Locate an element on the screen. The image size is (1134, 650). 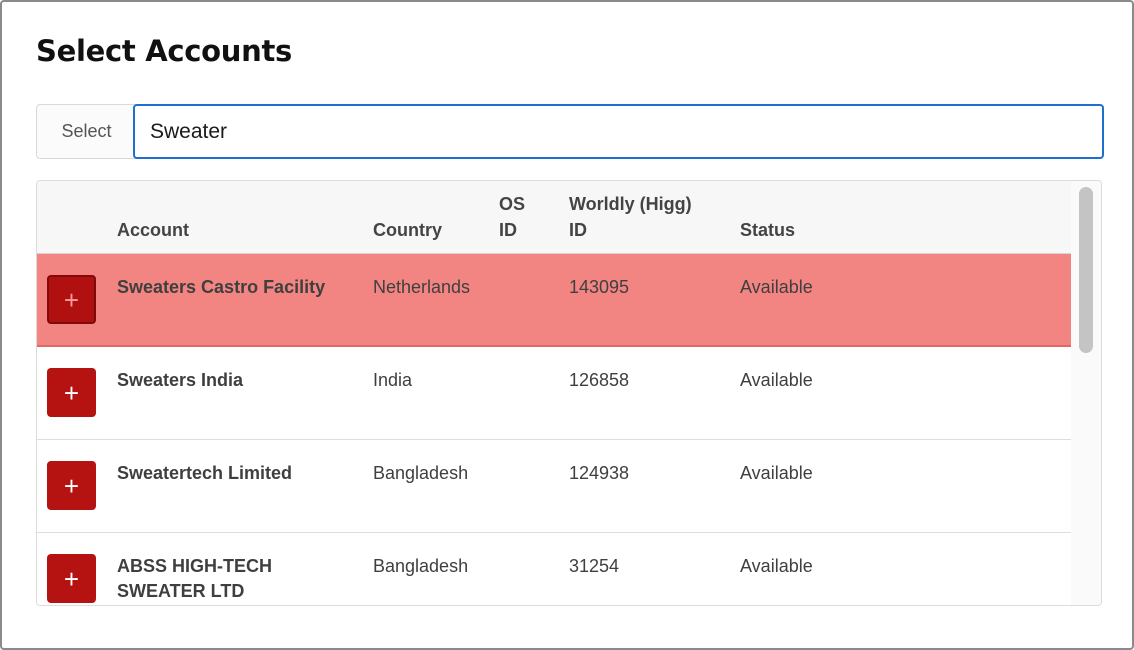
column-header-os-id: OS ID is located at coordinates (512, 217).